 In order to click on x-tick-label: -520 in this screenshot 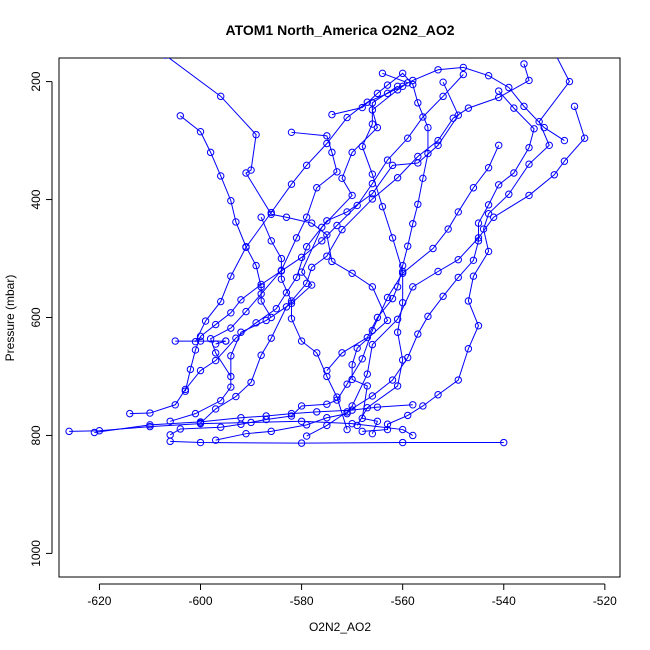, I will do `click(605, 601)`.